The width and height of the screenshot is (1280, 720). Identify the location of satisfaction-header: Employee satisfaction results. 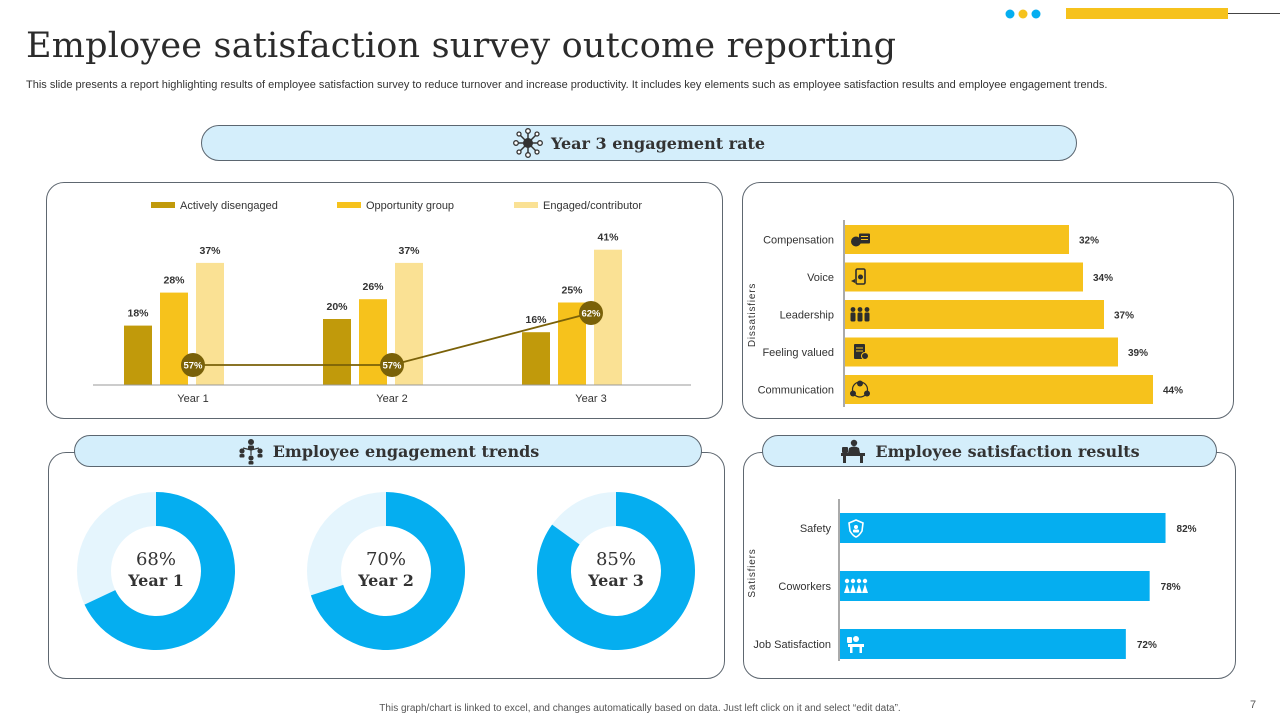
(989, 451).